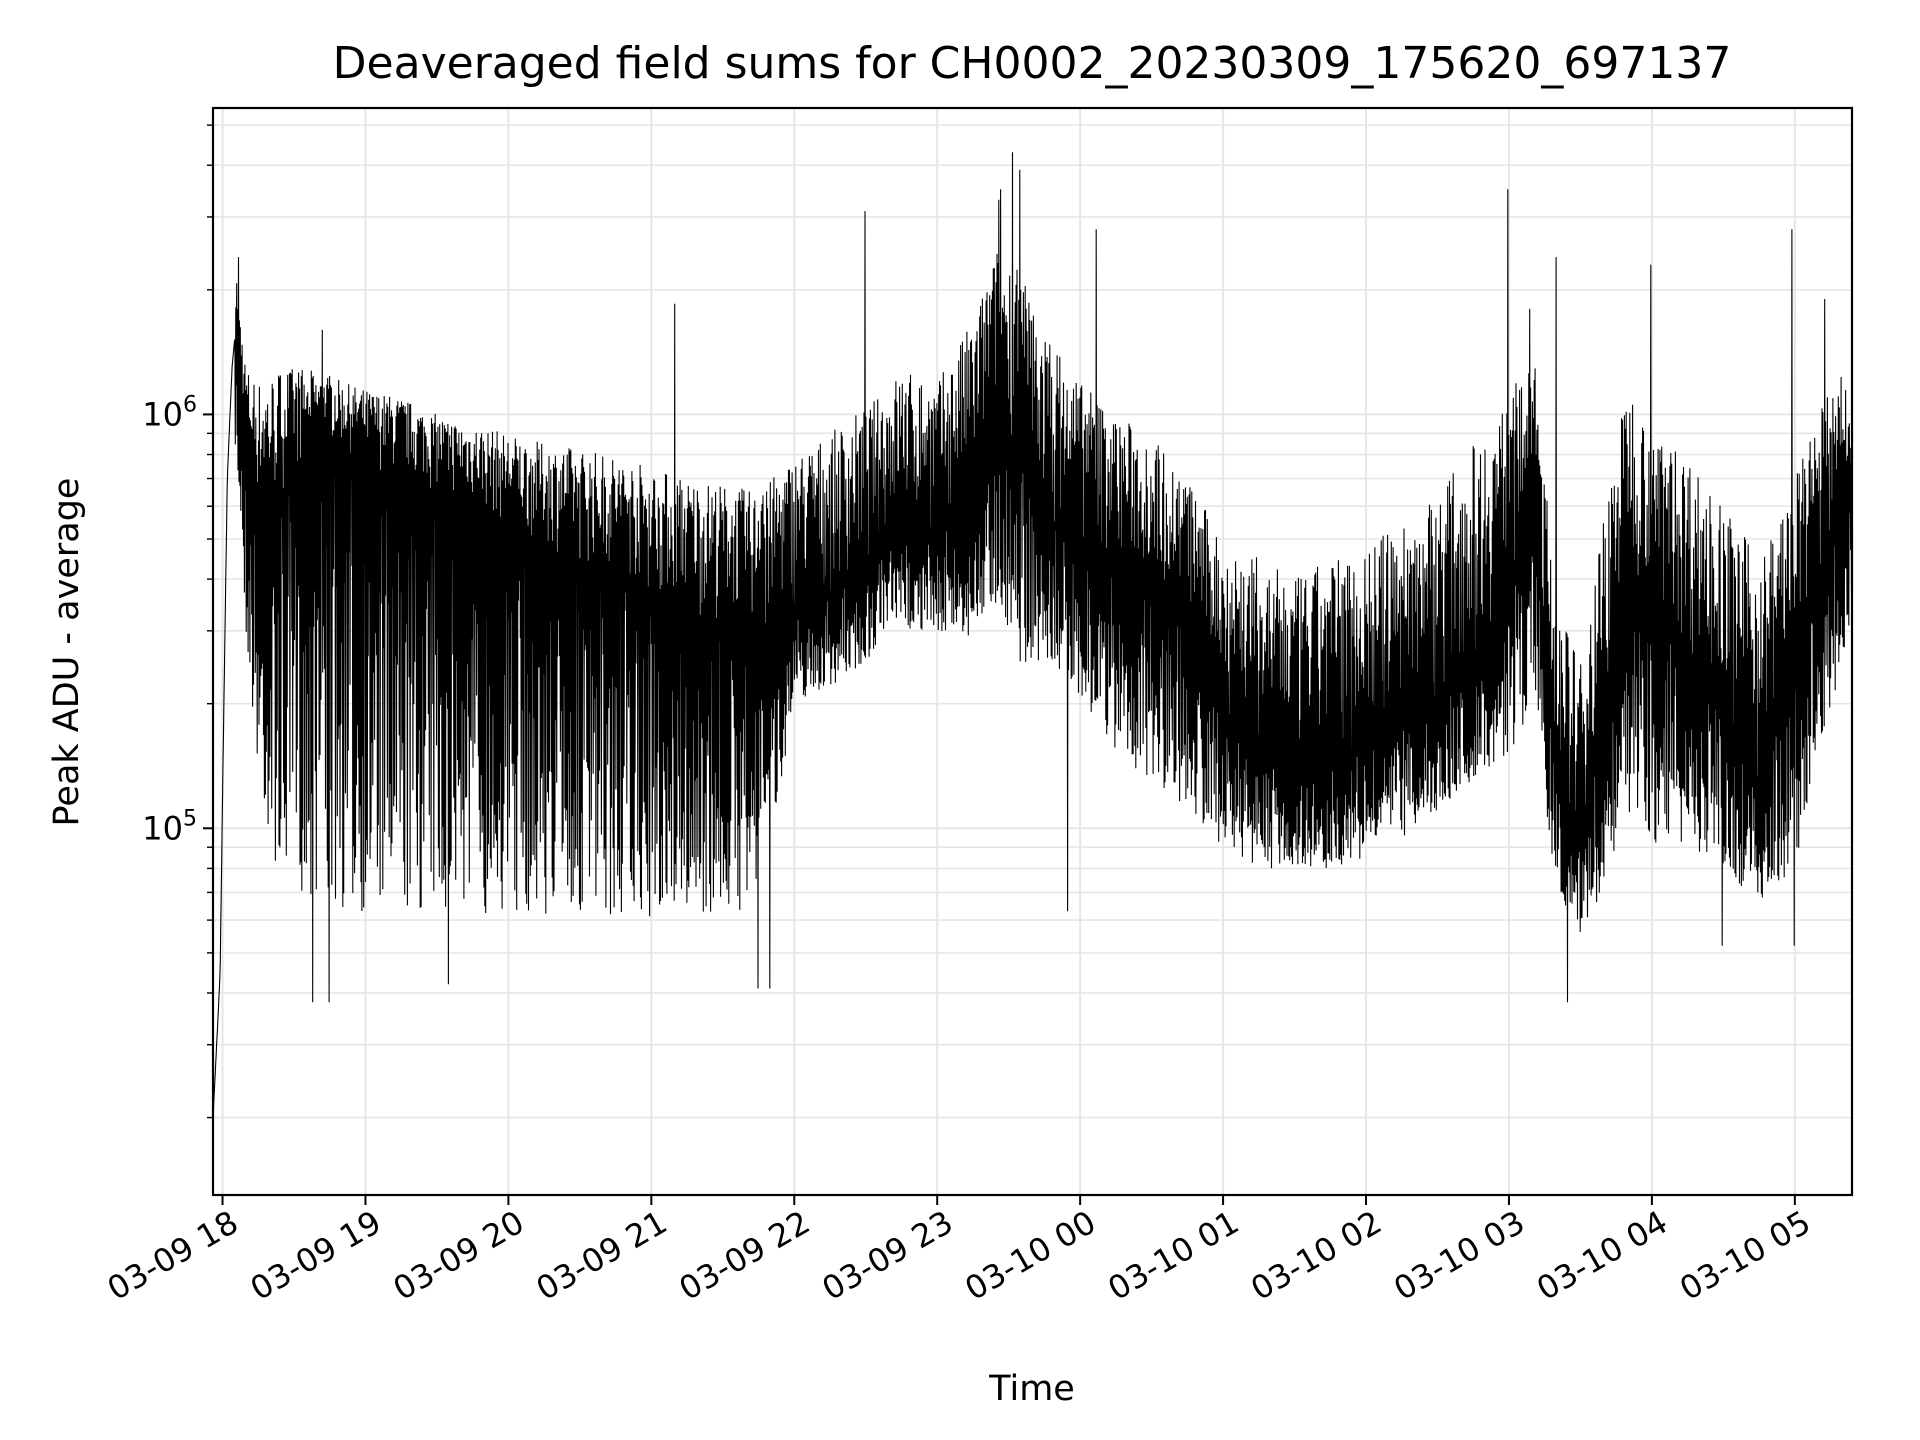 The image size is (1920, 1440). What do you see at coordinates (169, 826) in the screenshot?
I see `y-tick-label: 105` at bounding box center [169, 826].